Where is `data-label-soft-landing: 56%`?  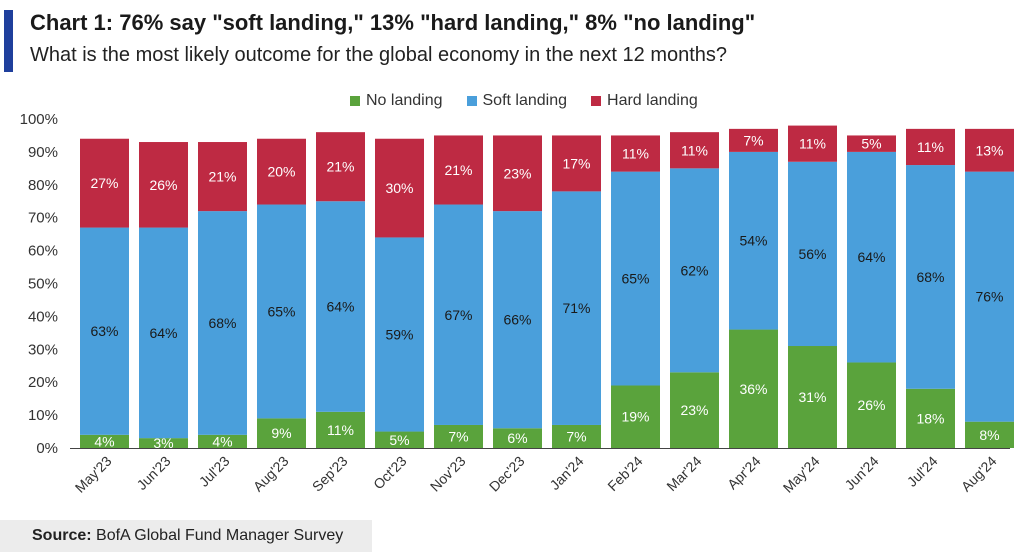
data-label-soft-landing: 56% is located at coordinates (812, 254).